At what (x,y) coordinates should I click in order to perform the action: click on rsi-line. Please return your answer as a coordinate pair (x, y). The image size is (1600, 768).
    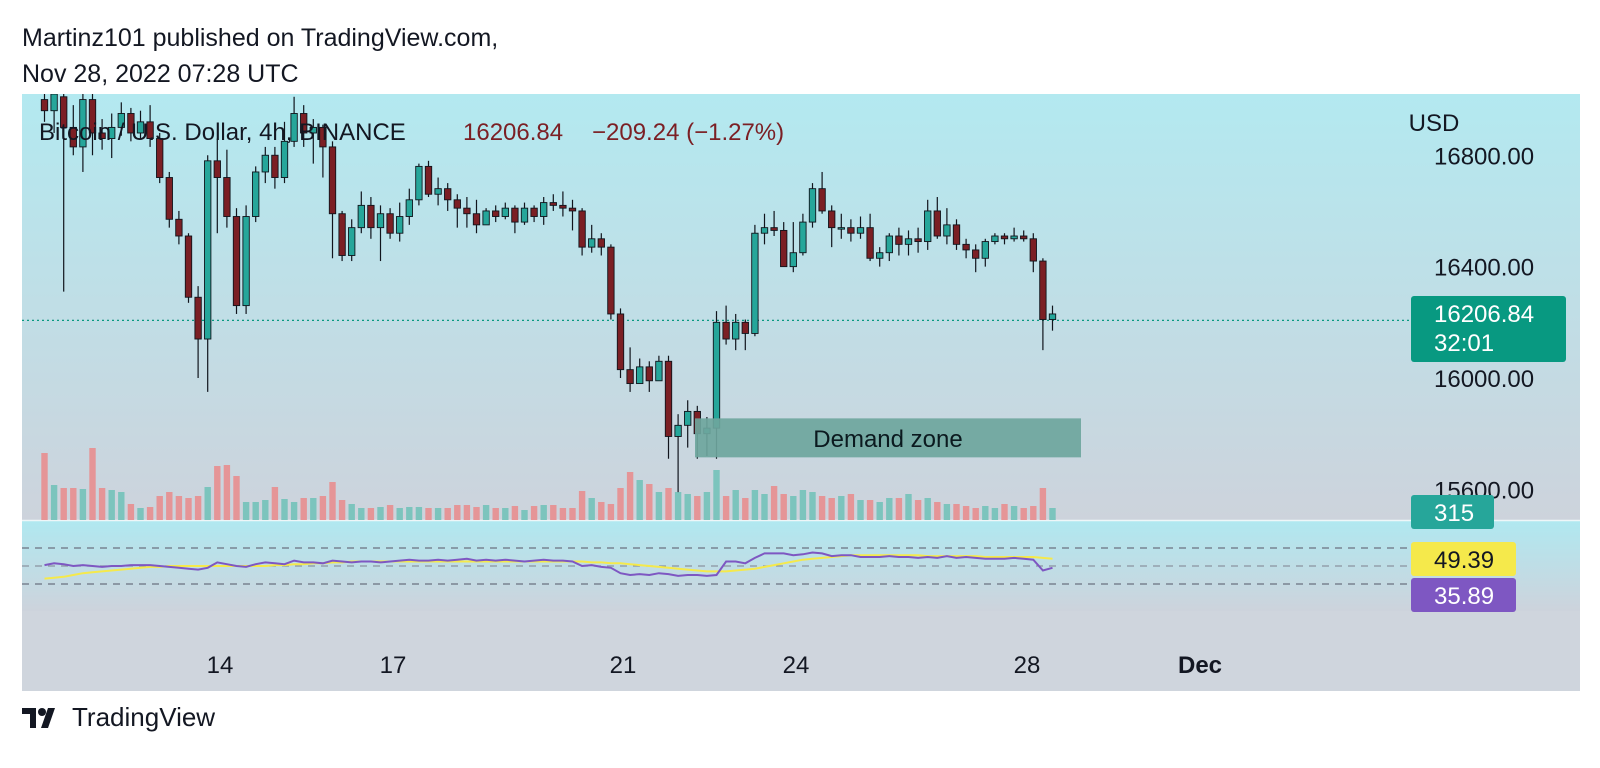
    Looking at the image, I should click on (548, 564).